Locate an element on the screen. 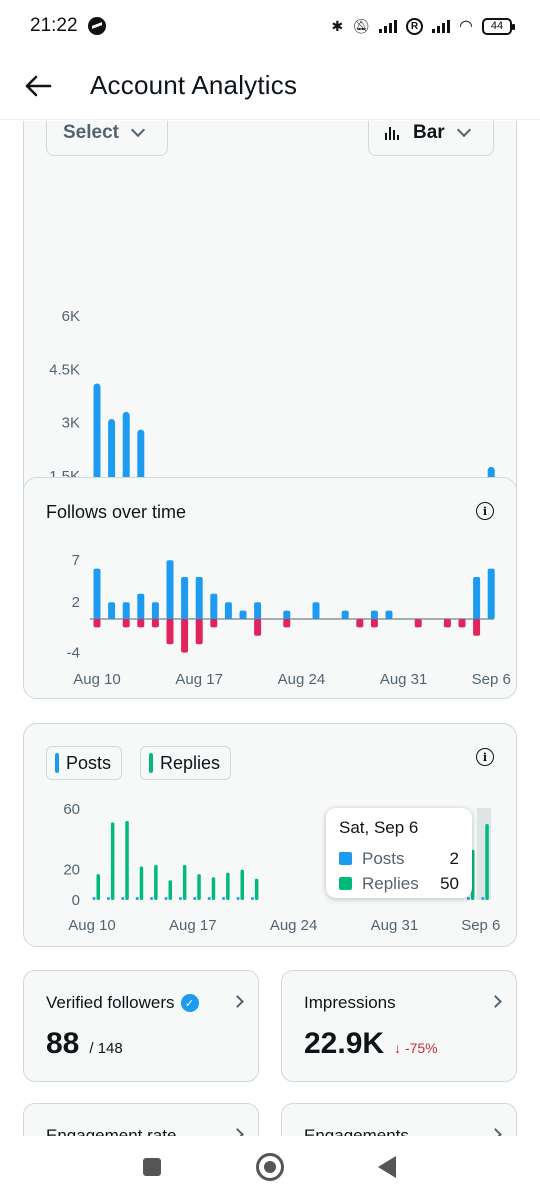  y-tick-label: 7 is located at coordinates (76, 560).